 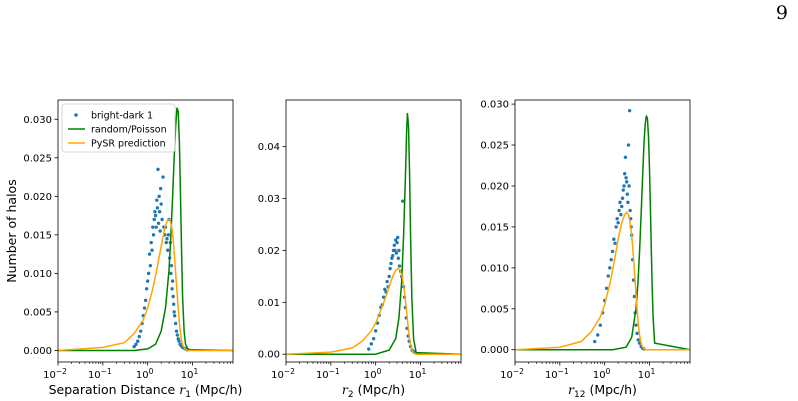 I want to click on y-tick-label: 0.03, so click(x=269, y=199).